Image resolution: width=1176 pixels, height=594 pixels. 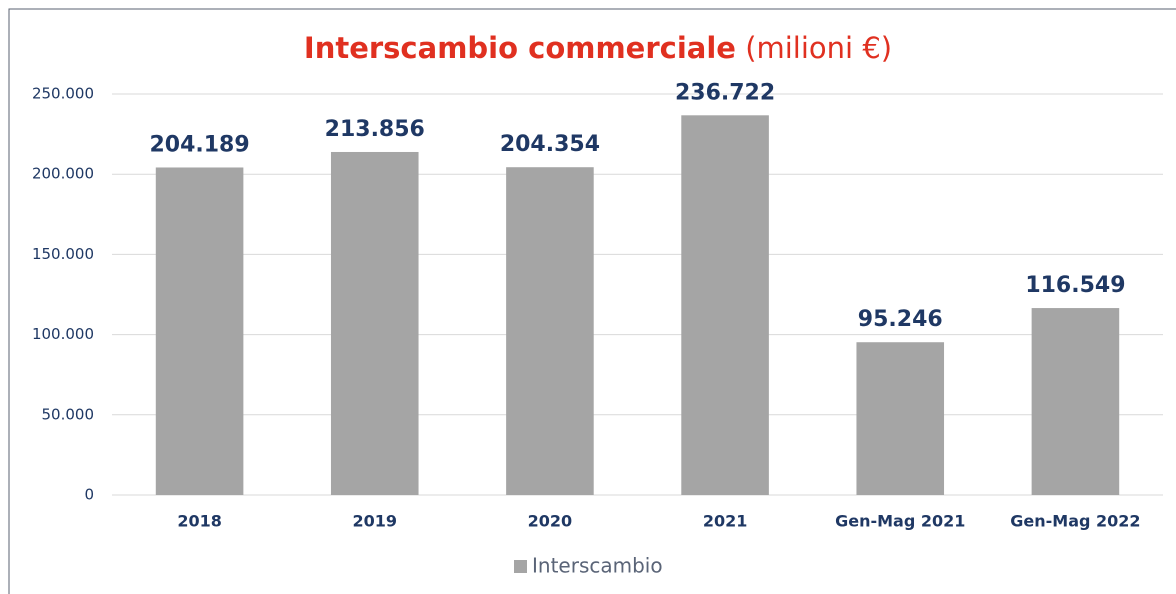 What do you see at coordinates (63, 94) in the screenshot?
I see `y-tick-label: 250.000` at bounding box center [63, 94].